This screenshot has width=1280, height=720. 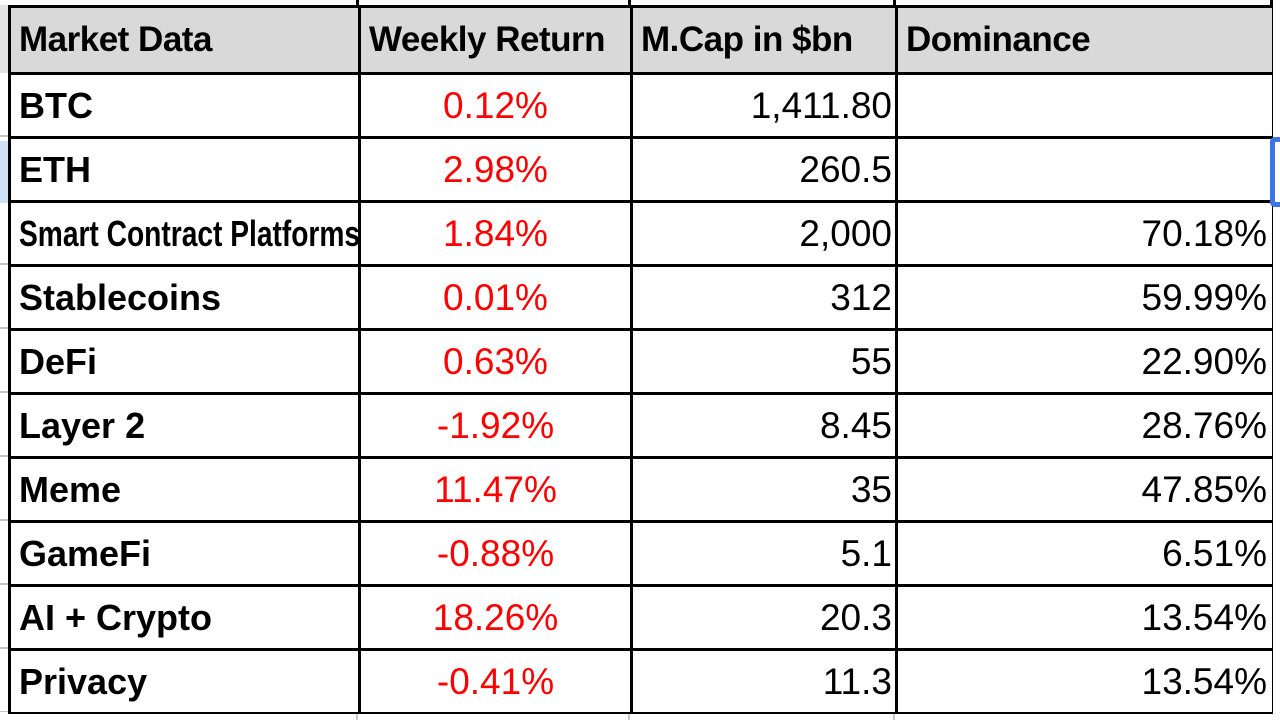 I want to click on market-name-label: Meme, so click(x=70, y=489).